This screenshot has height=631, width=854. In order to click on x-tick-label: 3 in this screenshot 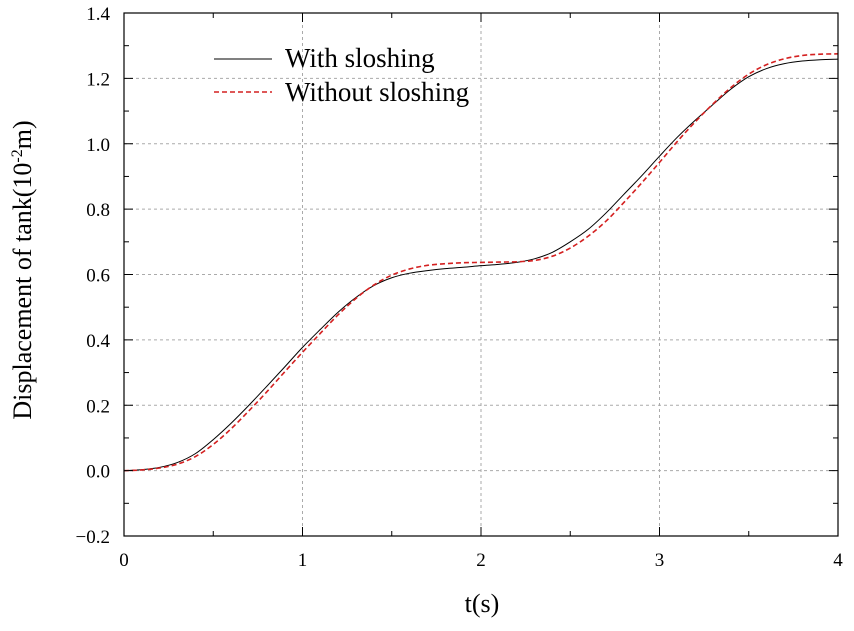, I will do `click(660, 560)`.